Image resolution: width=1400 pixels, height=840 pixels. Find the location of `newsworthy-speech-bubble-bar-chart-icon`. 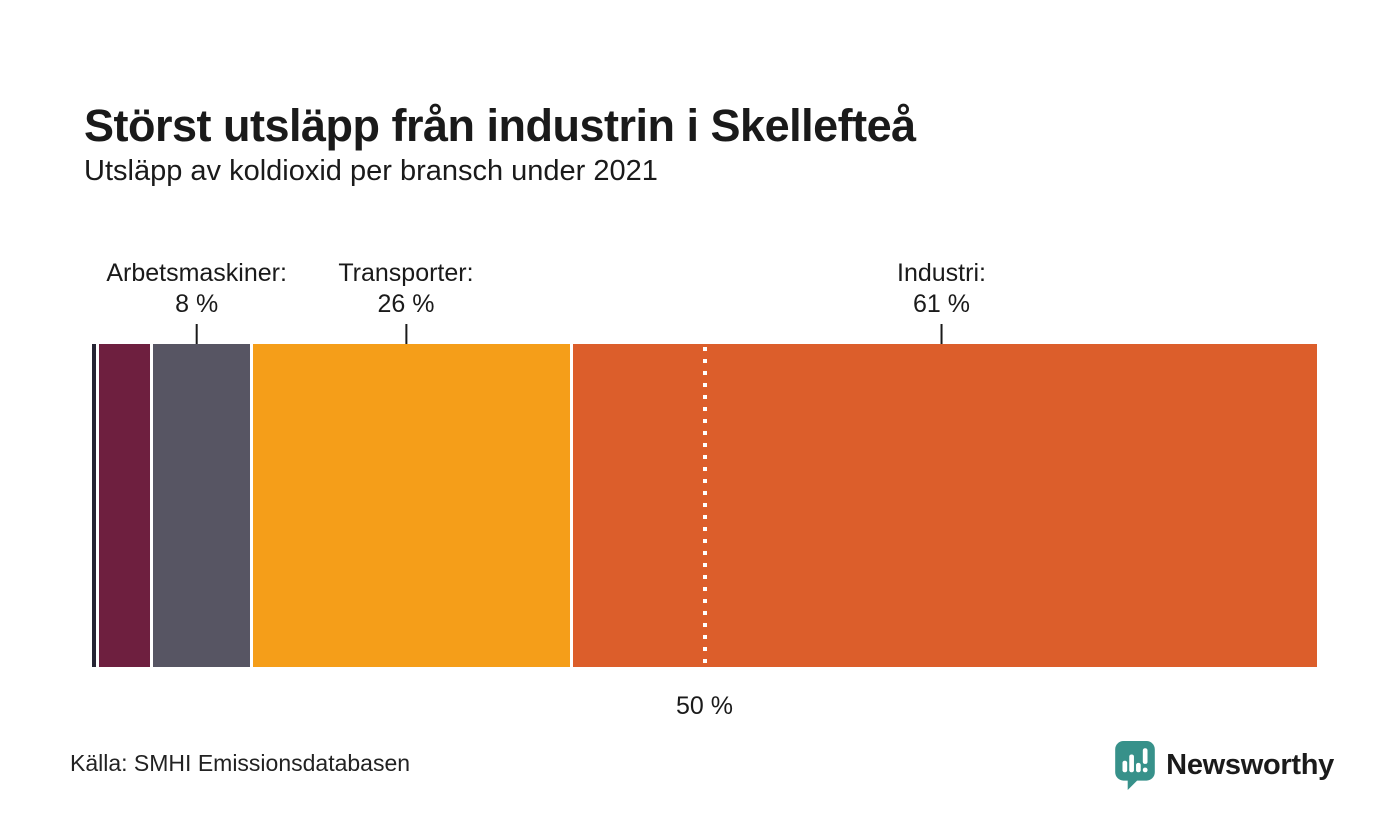

newsworthy-speech-bubble-bar-chart-icon is located at coordinates (1135, 765).